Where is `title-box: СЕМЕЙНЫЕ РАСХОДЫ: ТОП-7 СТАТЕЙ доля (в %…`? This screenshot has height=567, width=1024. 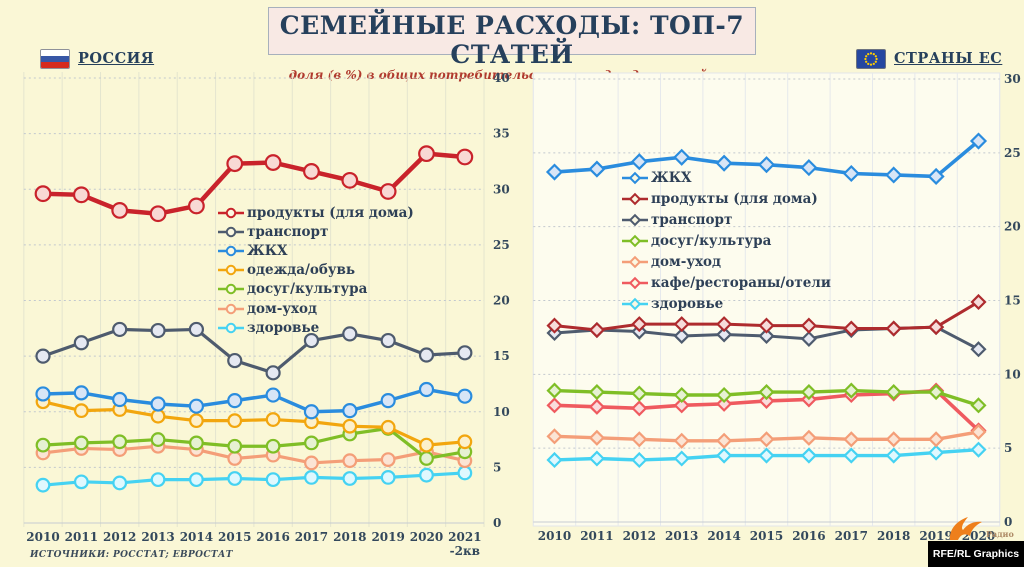
title-box: СЕМЕЙНЫЕ РАСХОДЫ: ТОП-7 СТАТЕЙ доля (в %… is located at coordinates (512, 44).